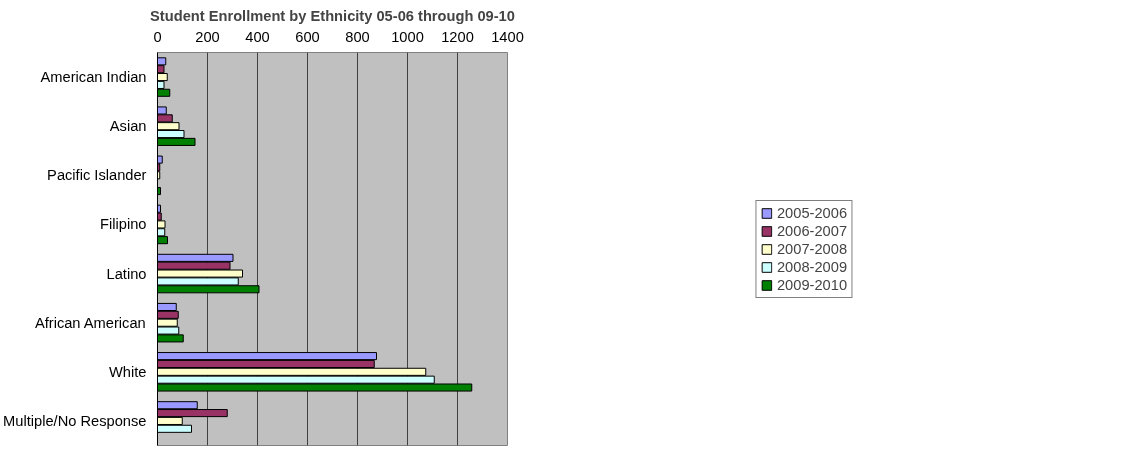 The image size is (1123, 455). What do you see at coordinates (357, 36) in the screenshot?
I see `x-tick-label: 800` at bounding box center [357, 36].